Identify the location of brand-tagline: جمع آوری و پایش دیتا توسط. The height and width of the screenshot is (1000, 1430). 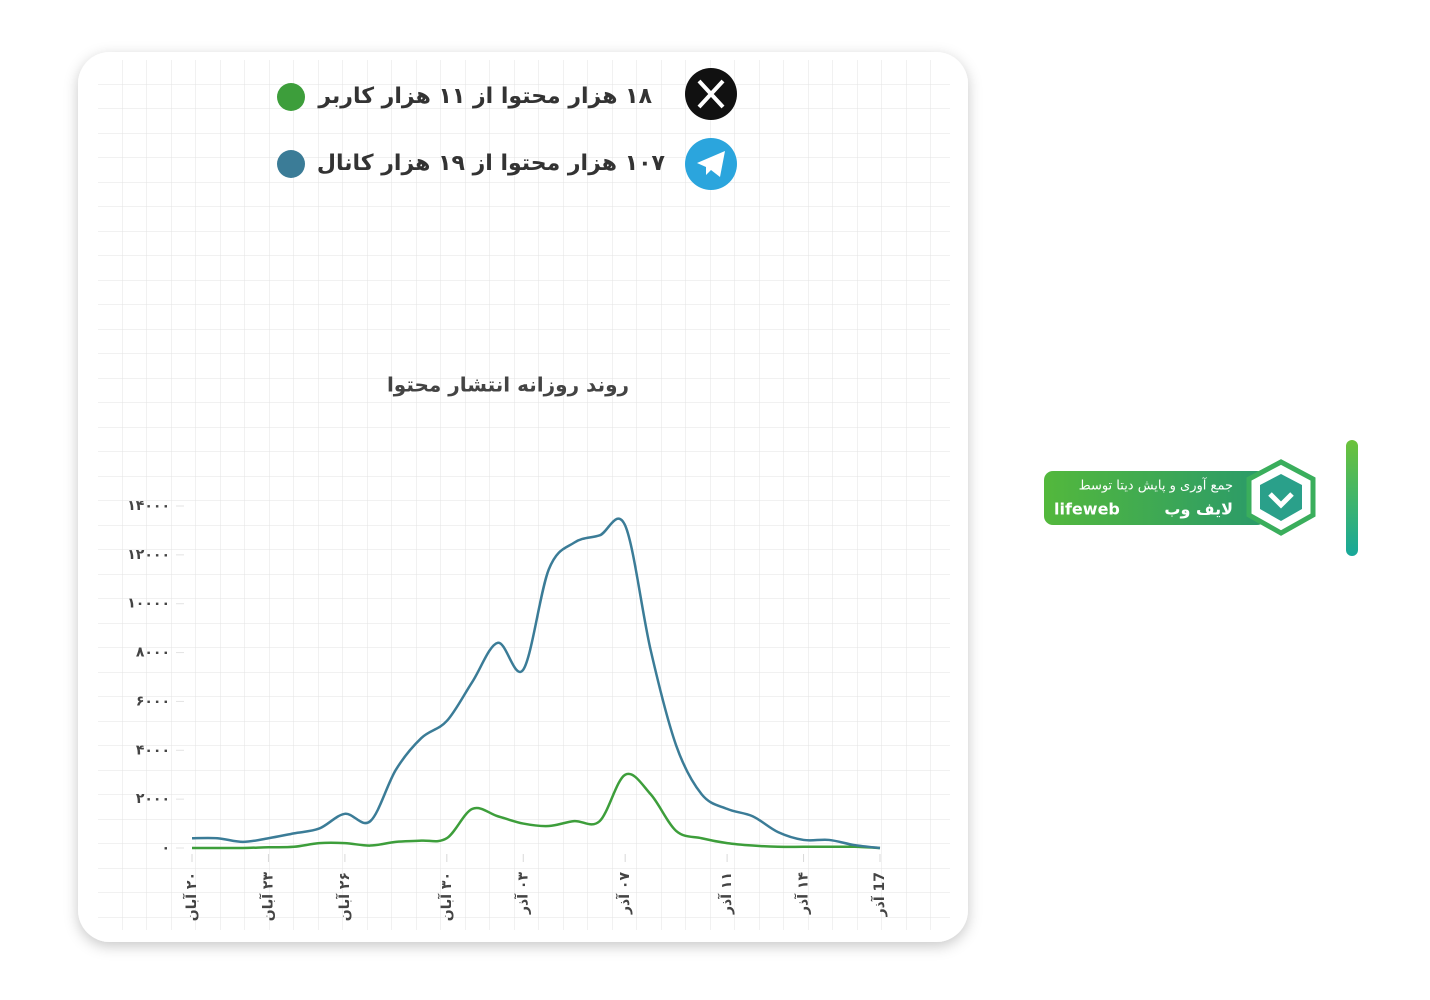
(1156, 485).